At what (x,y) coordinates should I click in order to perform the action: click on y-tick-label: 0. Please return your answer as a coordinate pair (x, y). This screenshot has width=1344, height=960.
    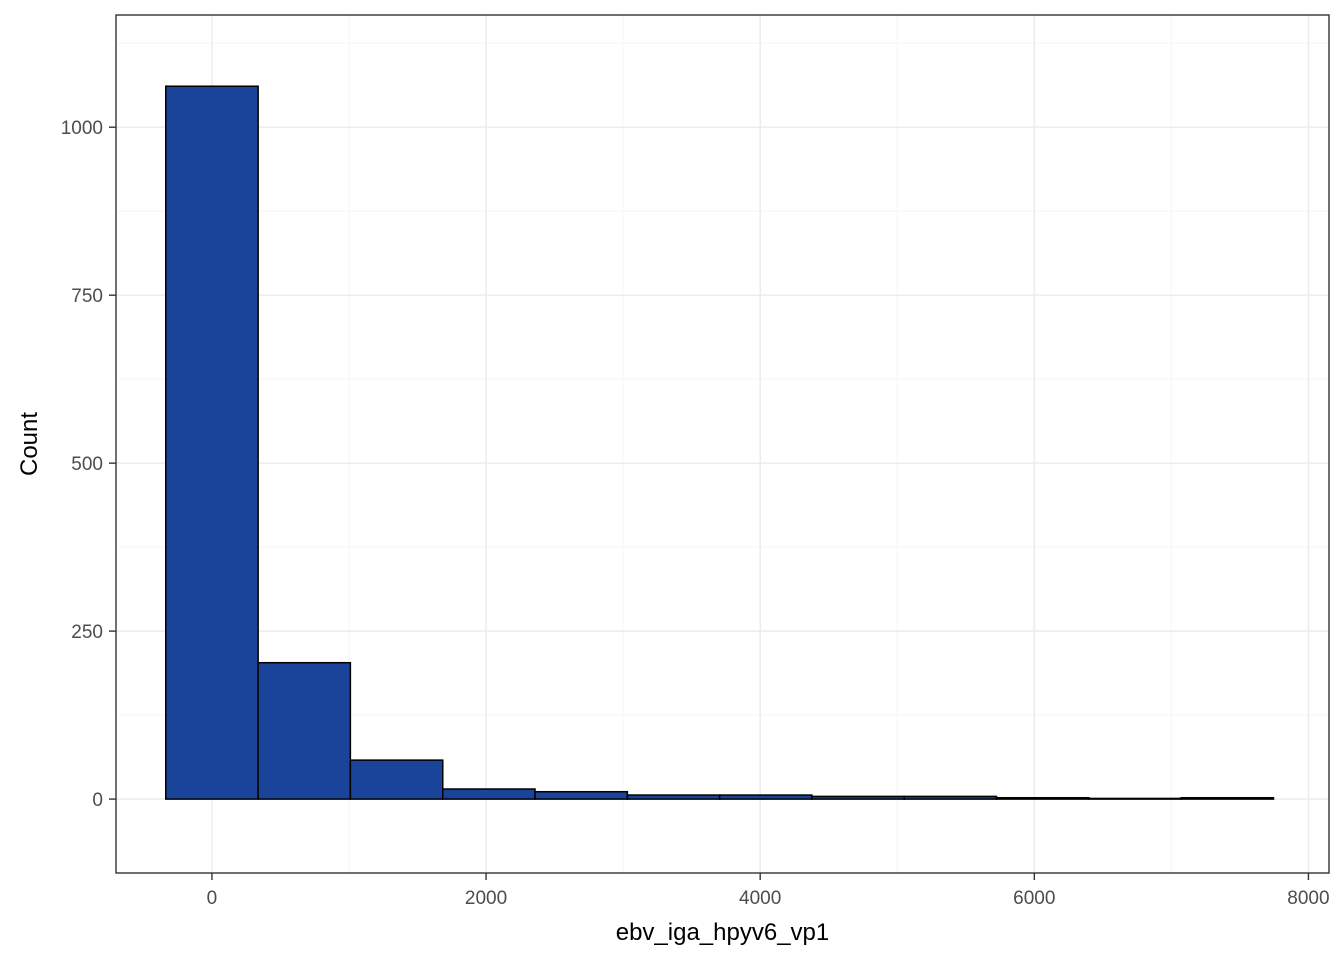
    Looking at the image, I should click on (97, 800).